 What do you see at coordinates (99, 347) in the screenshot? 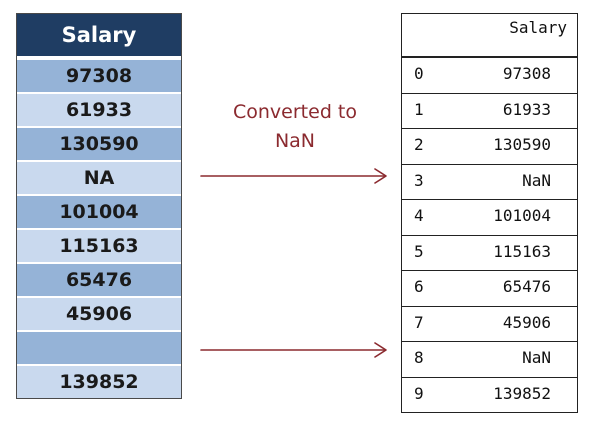
I see `source-cell-missing-blank` at bounding box center [99, 347].